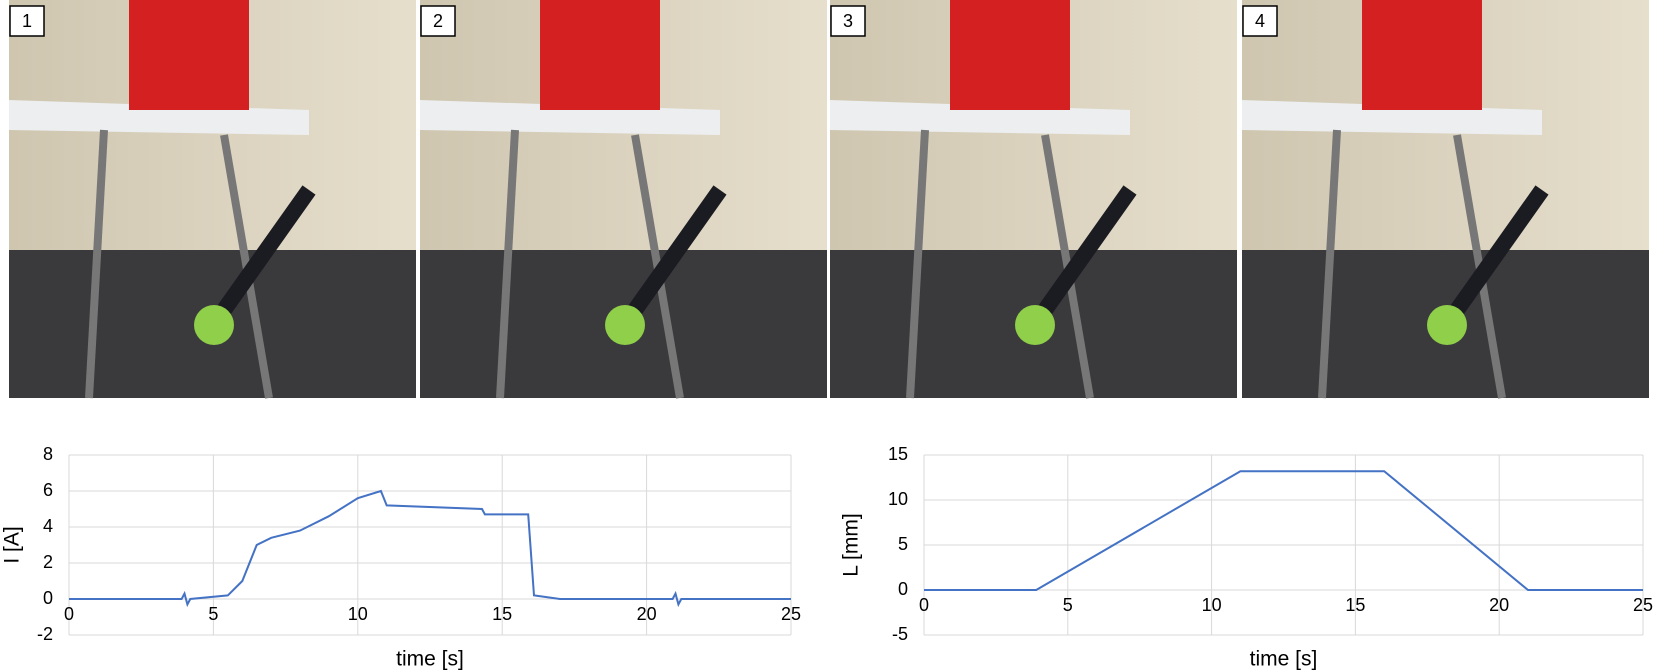  Describe the element at coordinates (903, 544) in the screenshot. I see `y-tick-label: 5` at that location.